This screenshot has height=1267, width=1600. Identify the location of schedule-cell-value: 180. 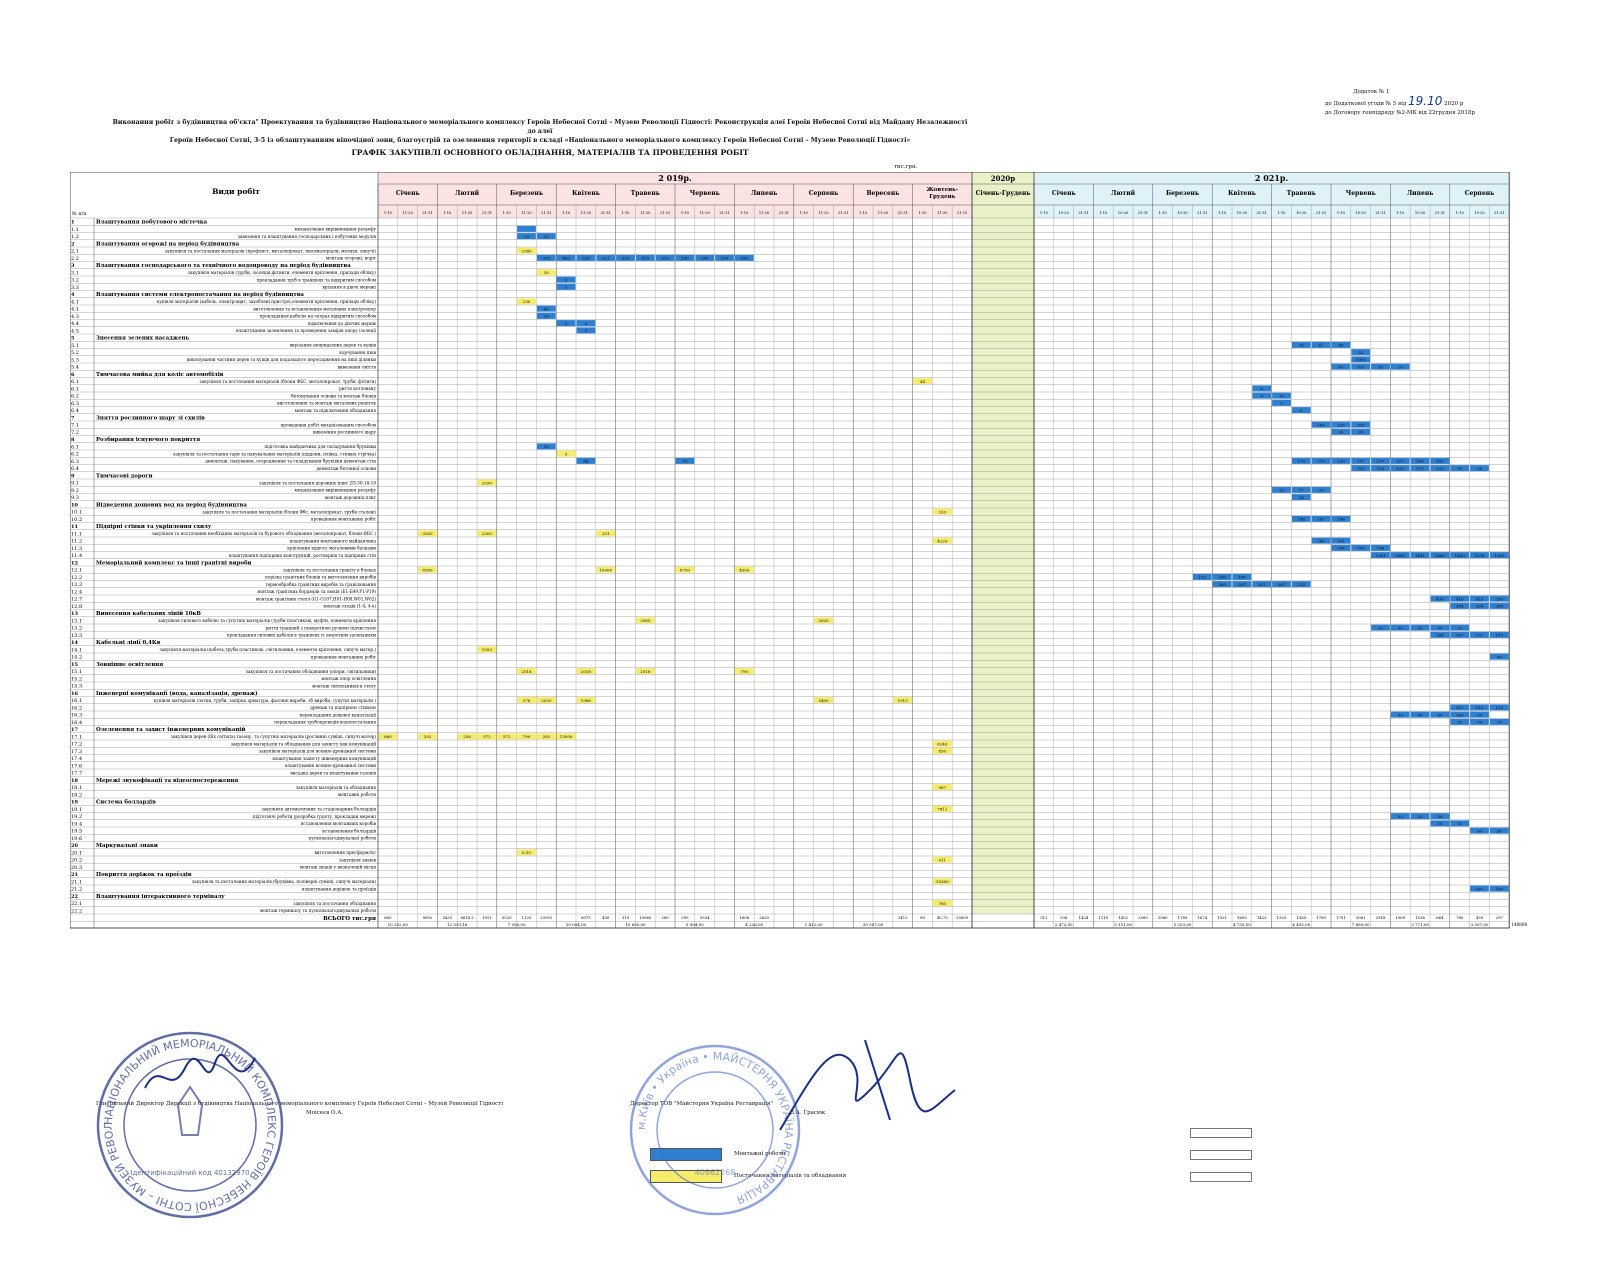
(1499, 888).